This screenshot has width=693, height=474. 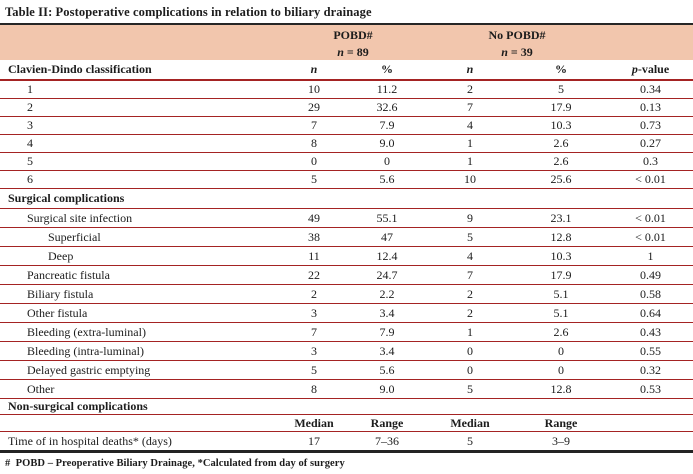 I want to click on row-label: 3, so click(x=140, y=125).